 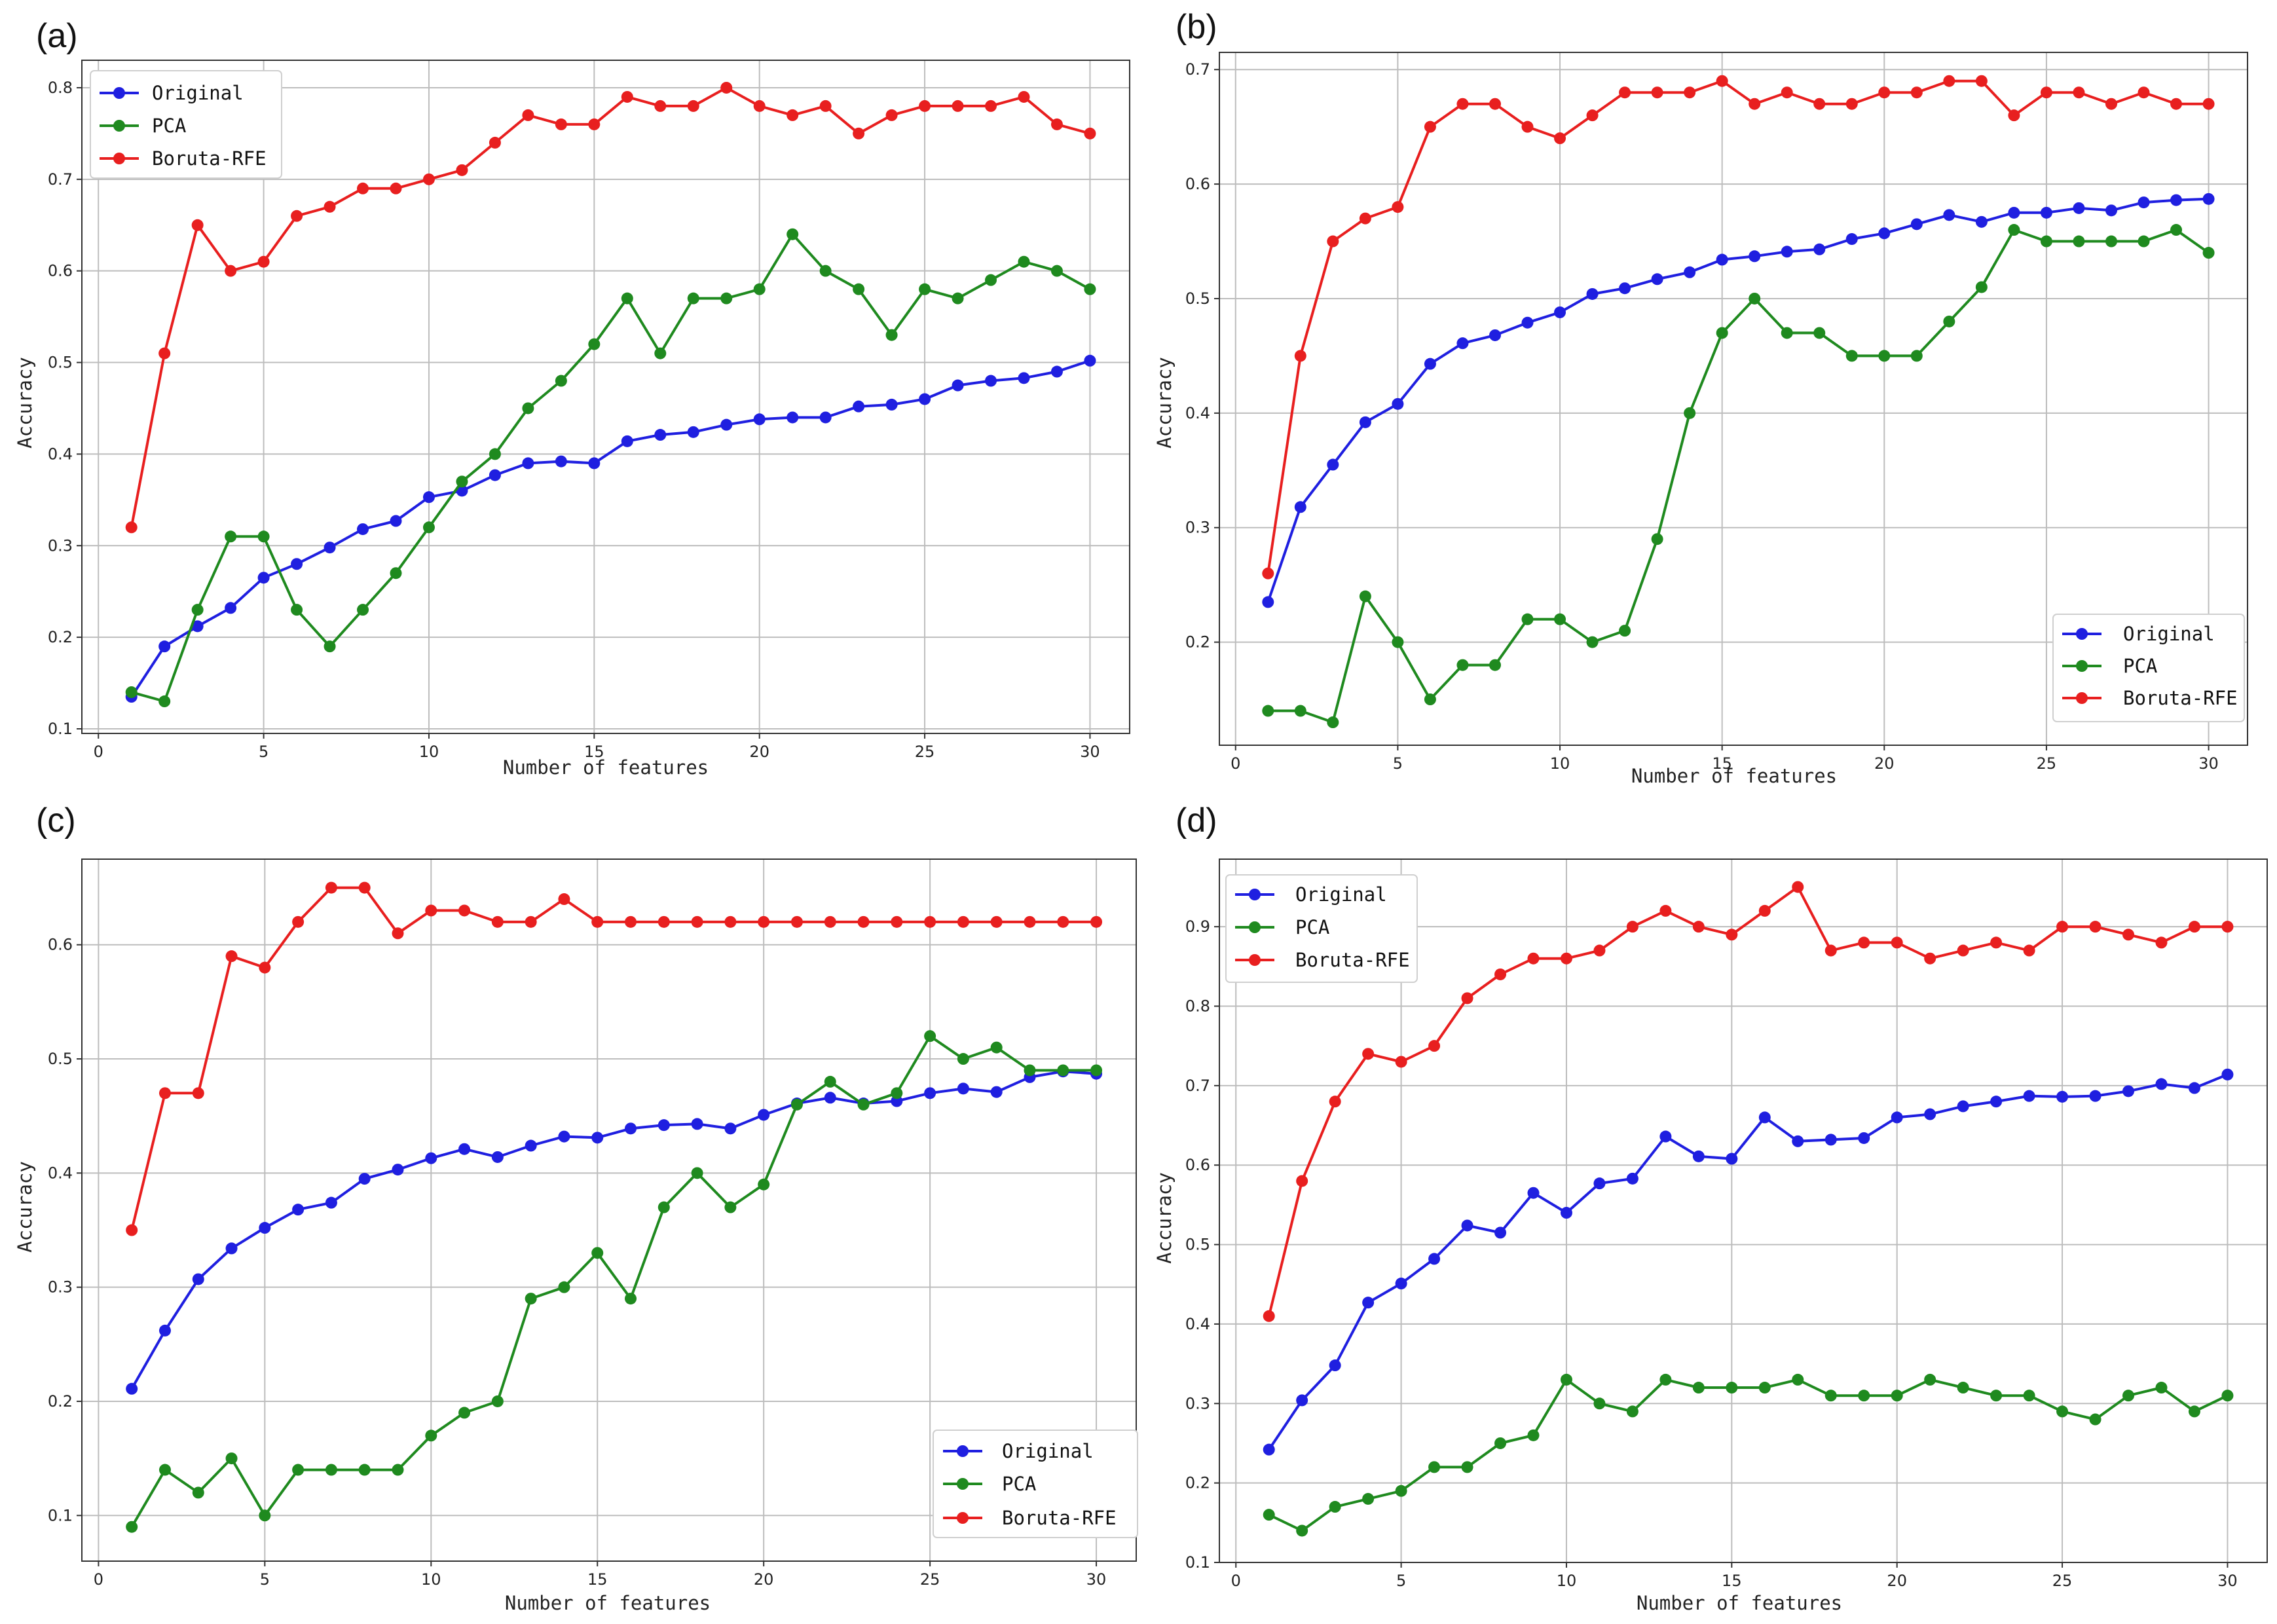 I want to click on point-pca-15-d, so click(x=1732, y=1388).